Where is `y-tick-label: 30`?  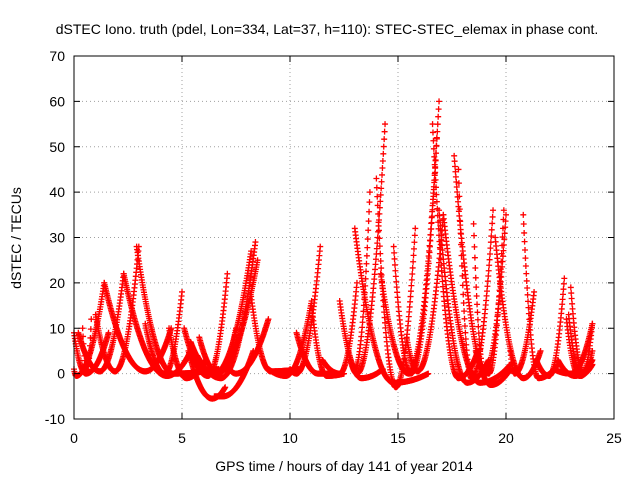
y-tick-label: 30 is located at coordinates (57, 238).